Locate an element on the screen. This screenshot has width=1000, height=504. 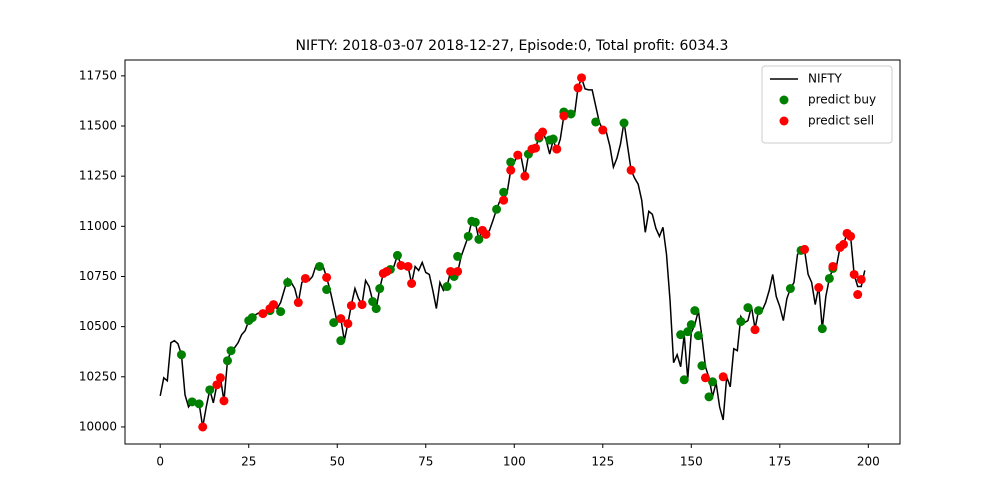
legend-label: NIFTY is located at coordinates (825, 79).